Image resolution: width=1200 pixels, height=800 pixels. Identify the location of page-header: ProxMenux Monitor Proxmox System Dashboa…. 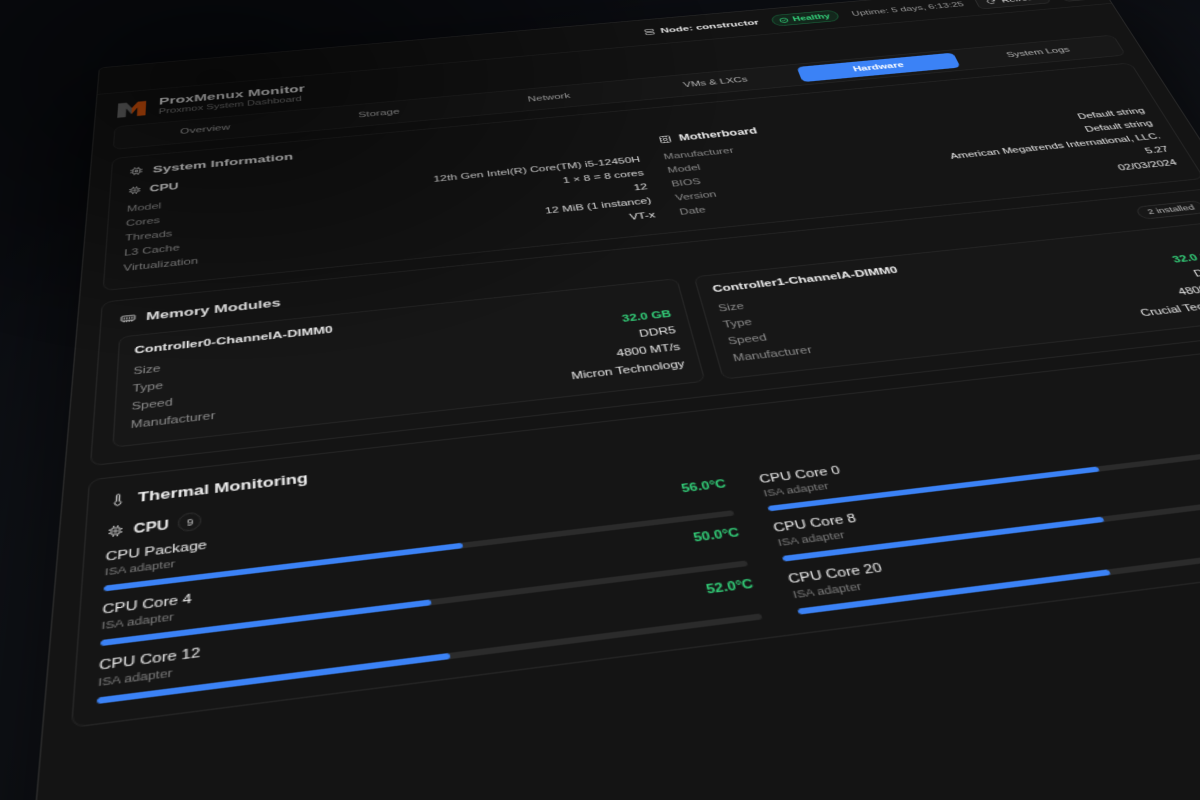
(612, 65).